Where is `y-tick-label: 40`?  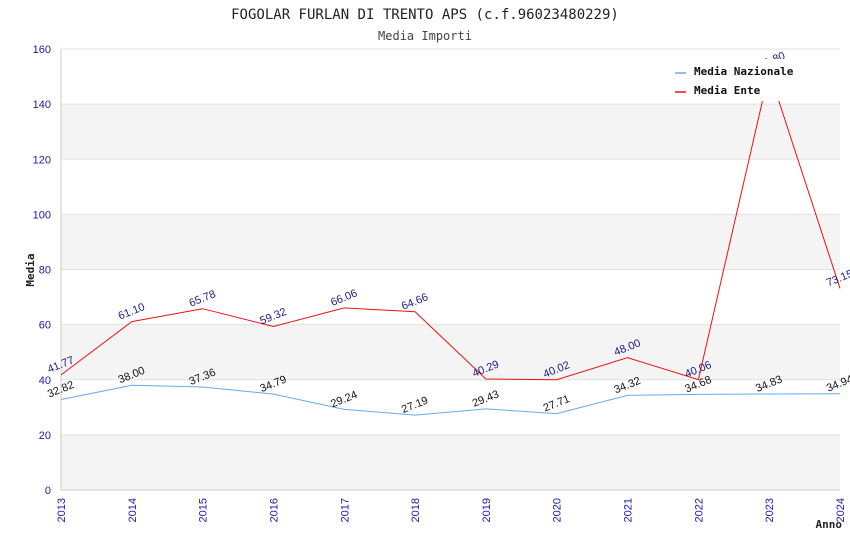 y-tick-label: 40 is located at coordinates (45, 381).